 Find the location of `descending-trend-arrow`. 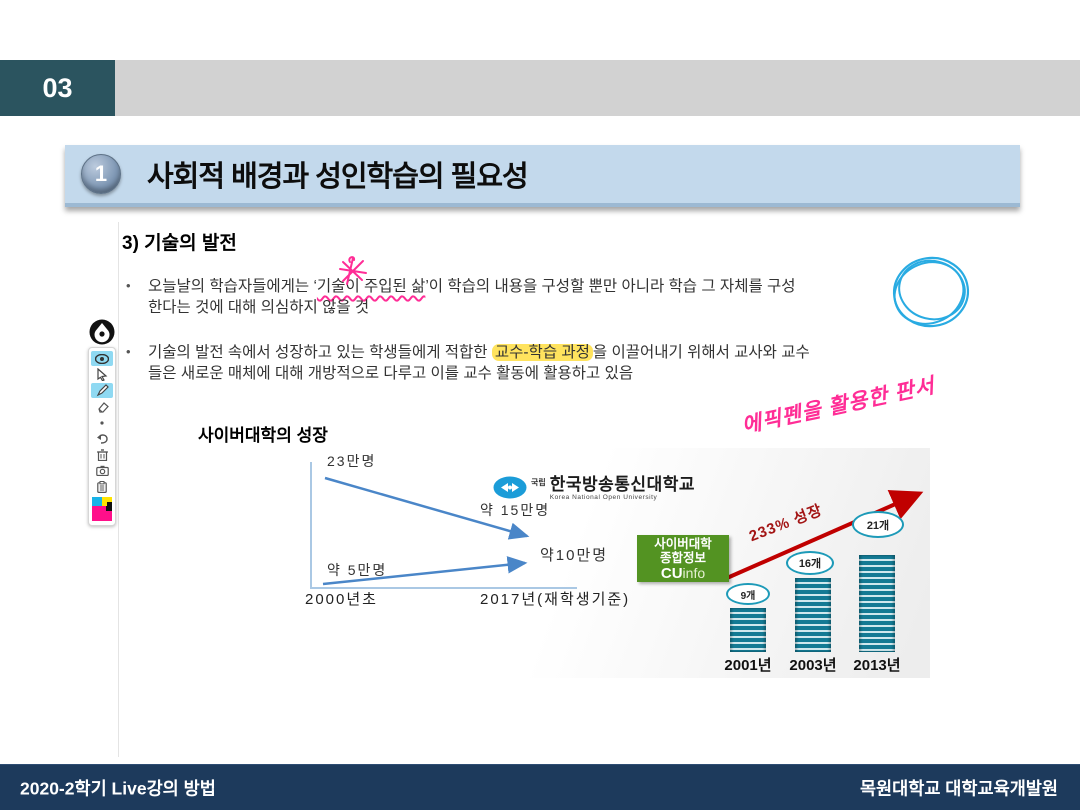

descending-trend-arrow is located at coordinates (427, 508).